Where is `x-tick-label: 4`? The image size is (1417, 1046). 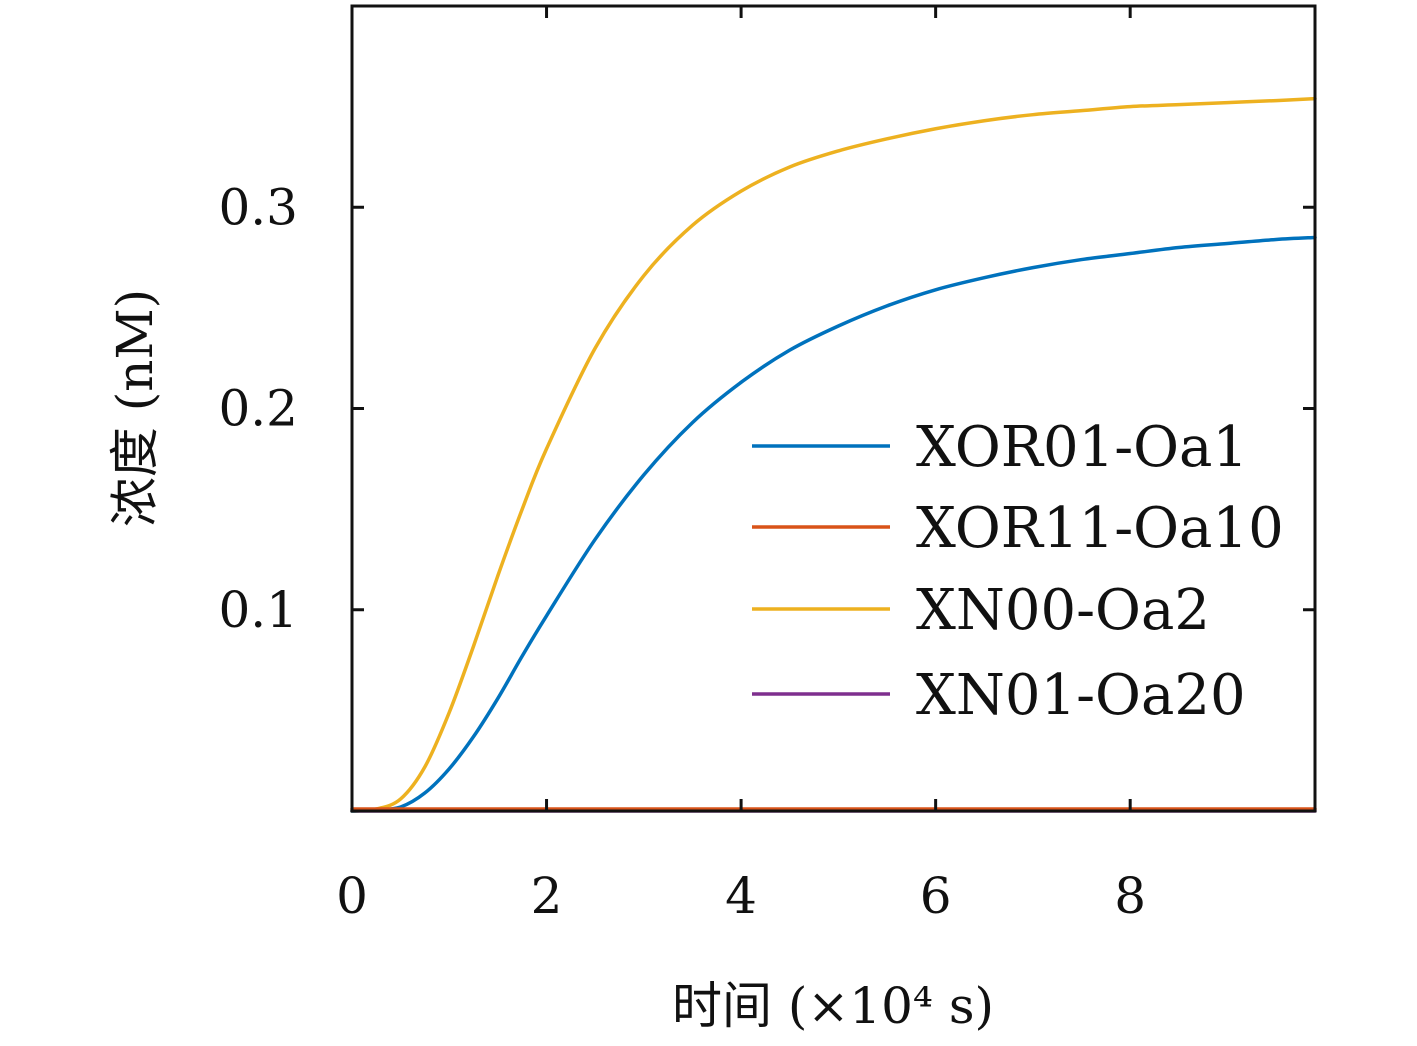 x-tick-label: 4 is located at coordinates (741, 896).